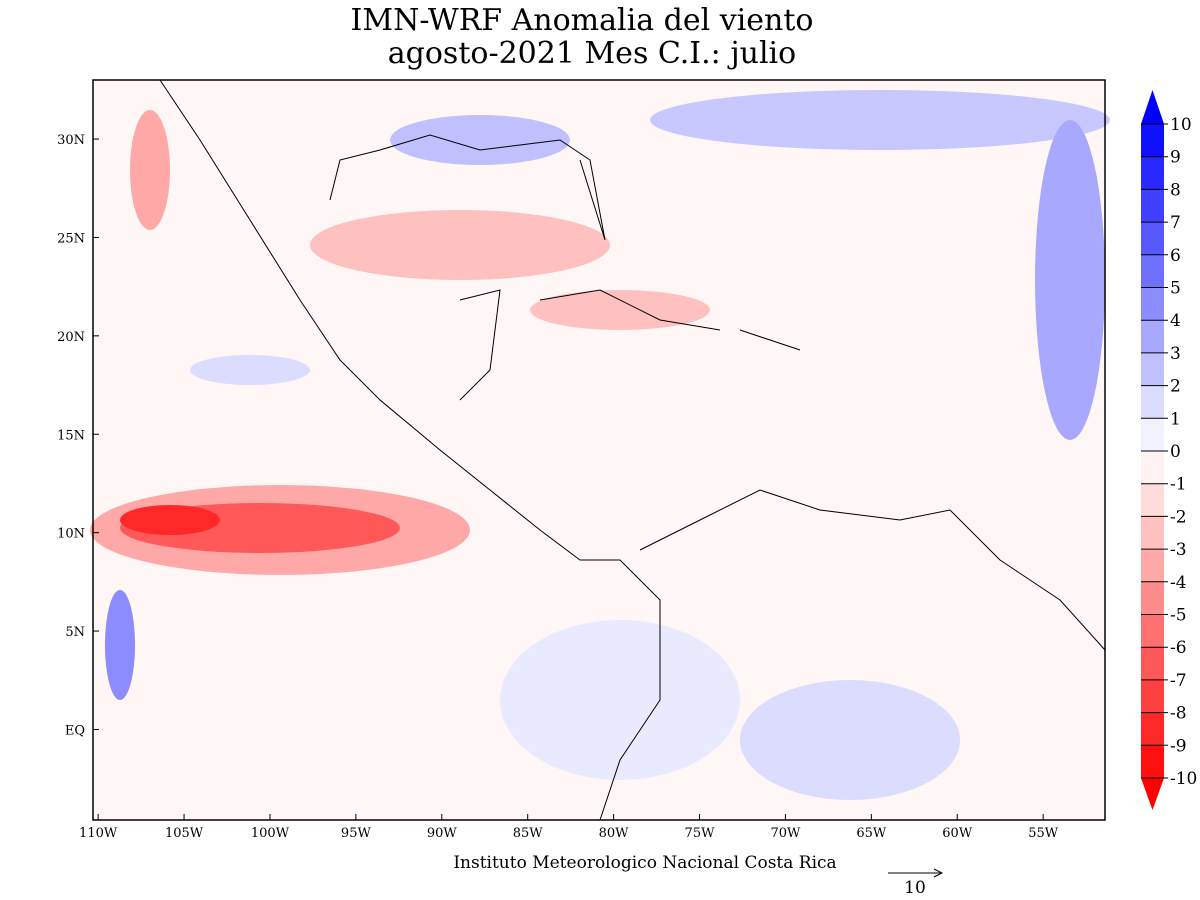  I want to click on colorbar-label: 6, so click(1175, 256).